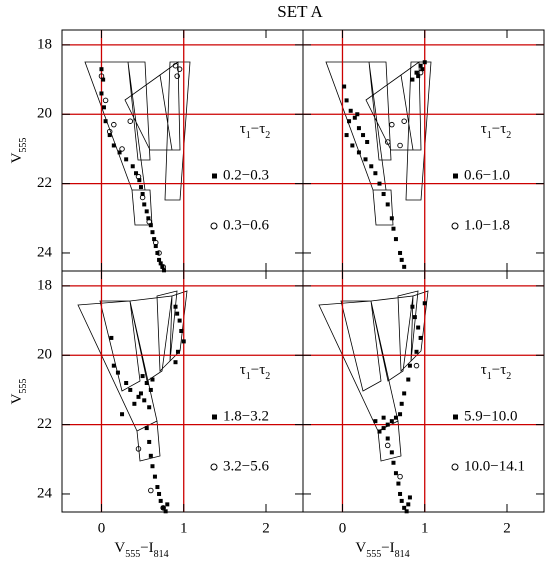 The image size is (560, 568). Describe the element at coordinates (44, 183) in the screenshot. I see `y-tick-label: 22` at that location.